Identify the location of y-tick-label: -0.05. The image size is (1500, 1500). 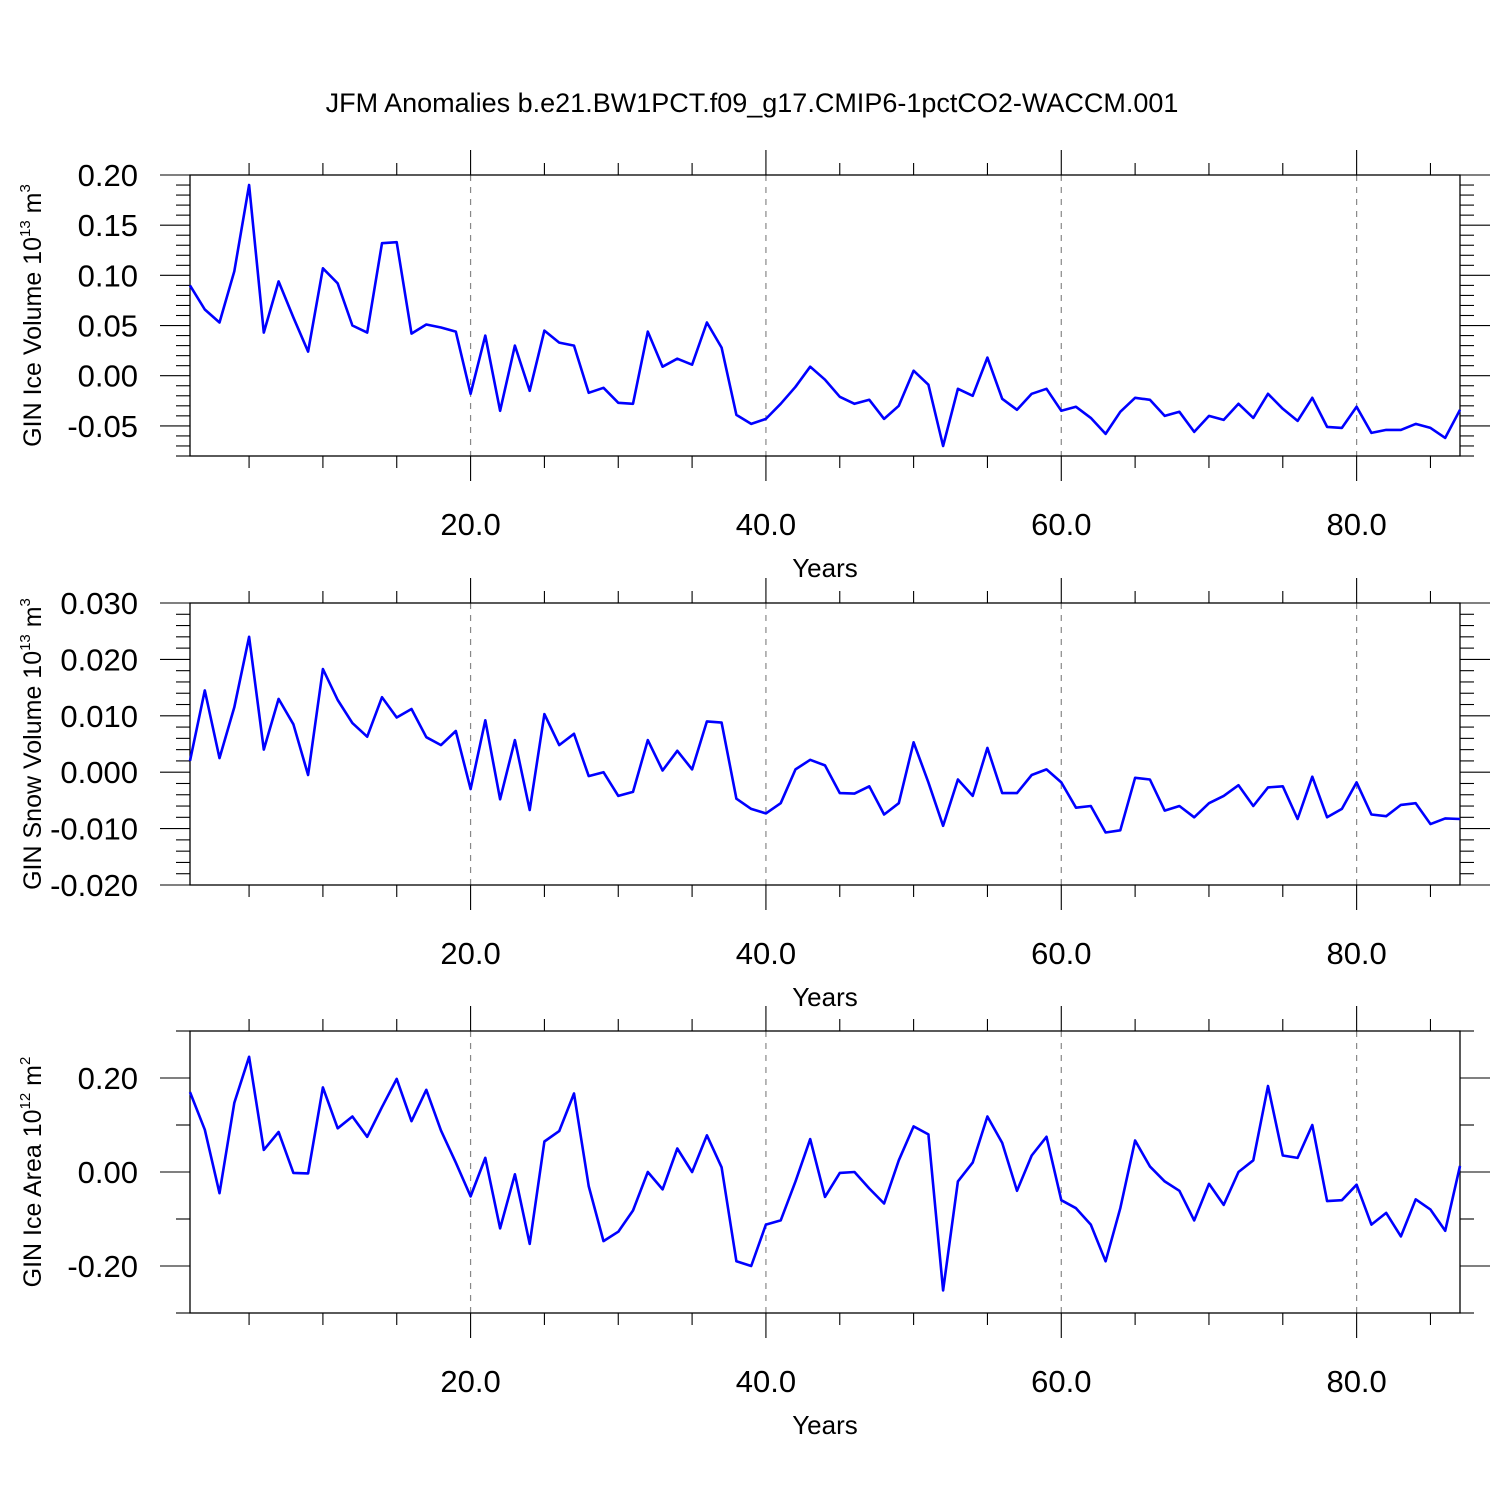
(102, 426).